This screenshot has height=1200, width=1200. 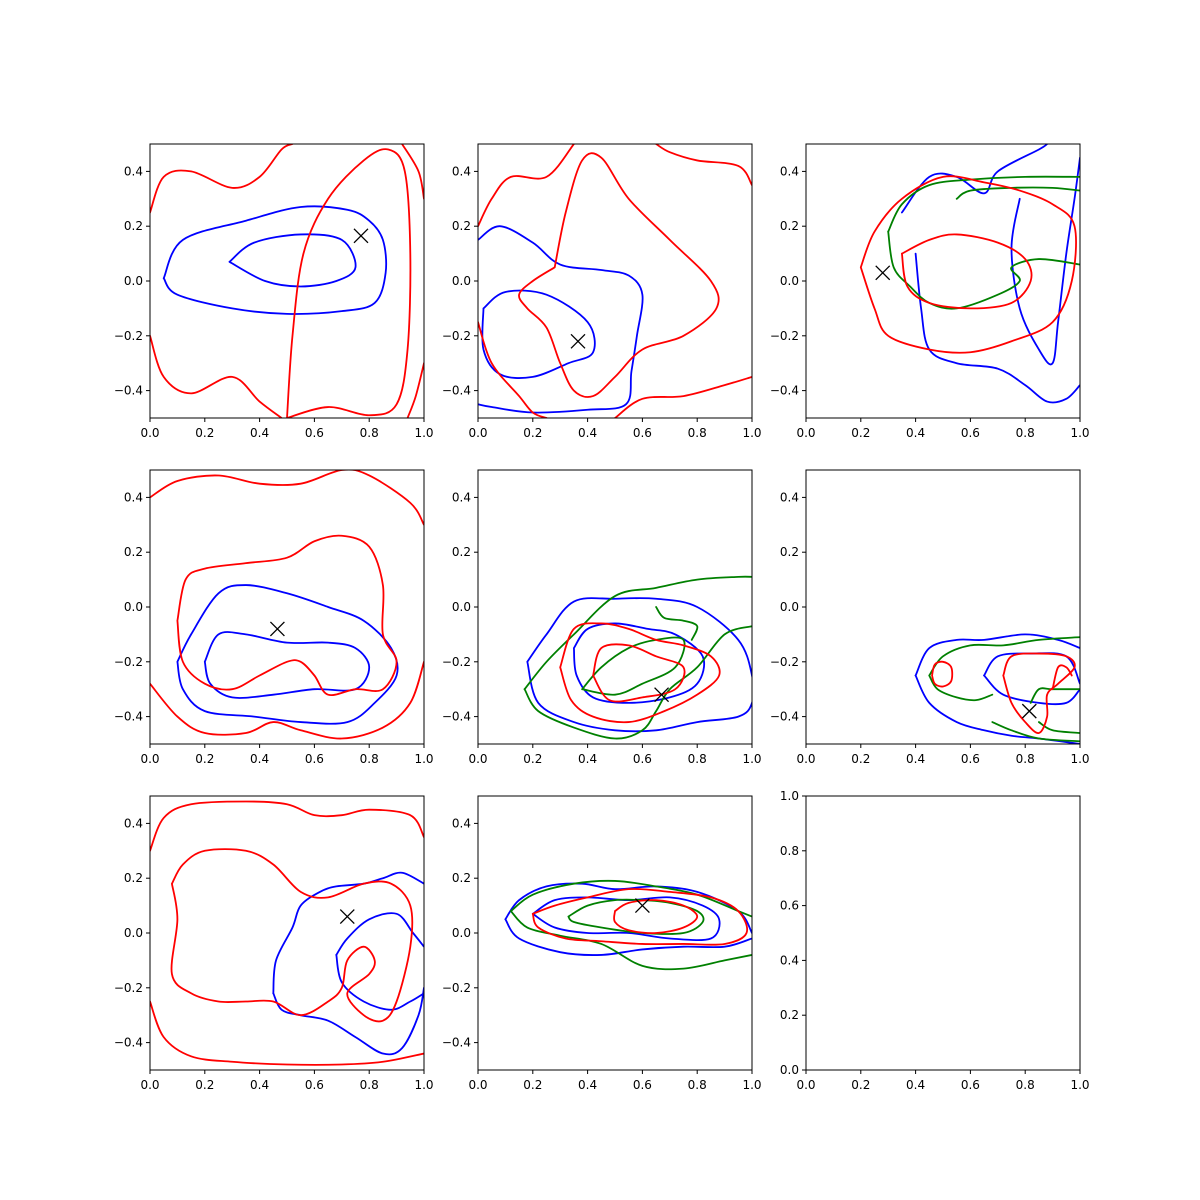 I want to click on y-tick-label: 0.8, so click(x=789, y=851).